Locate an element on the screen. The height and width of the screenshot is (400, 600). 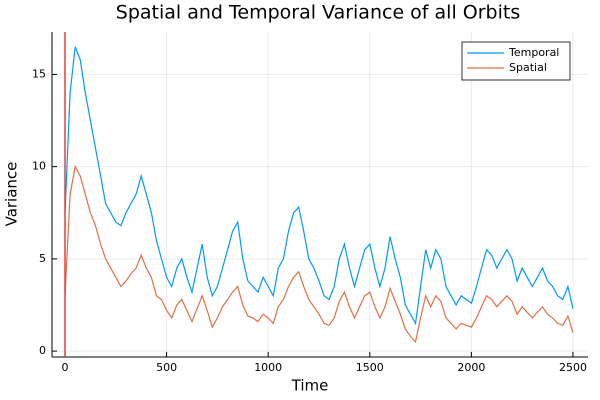
x-axis-label: Time is located at coordinates (310, 386).